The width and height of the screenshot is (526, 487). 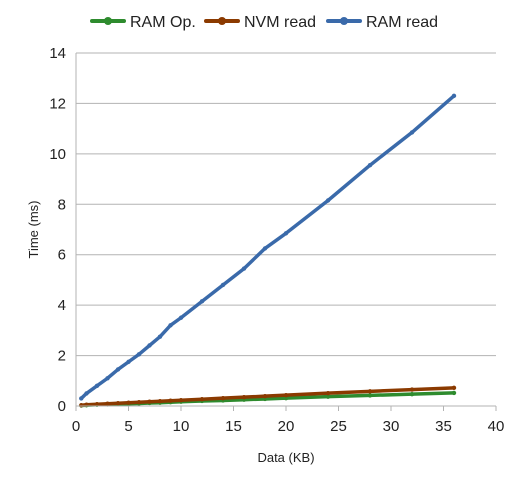 What do you see at coordinates (76, 426) in the screenshot?
I see `x-tick-label: 0` at bounding box center [76, 426].